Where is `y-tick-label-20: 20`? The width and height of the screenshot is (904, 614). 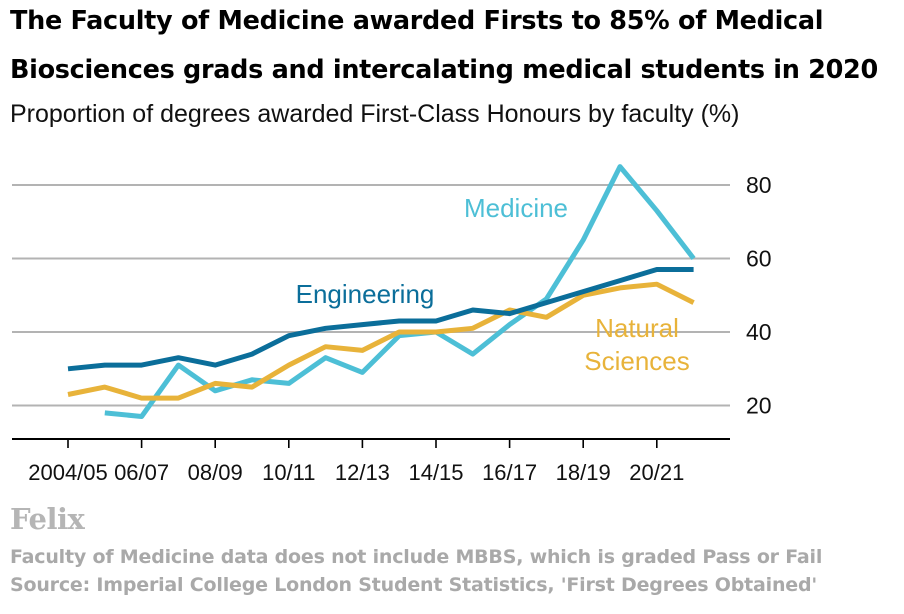 y-tick-label-20: 20 is located at coordinates (759, 406).